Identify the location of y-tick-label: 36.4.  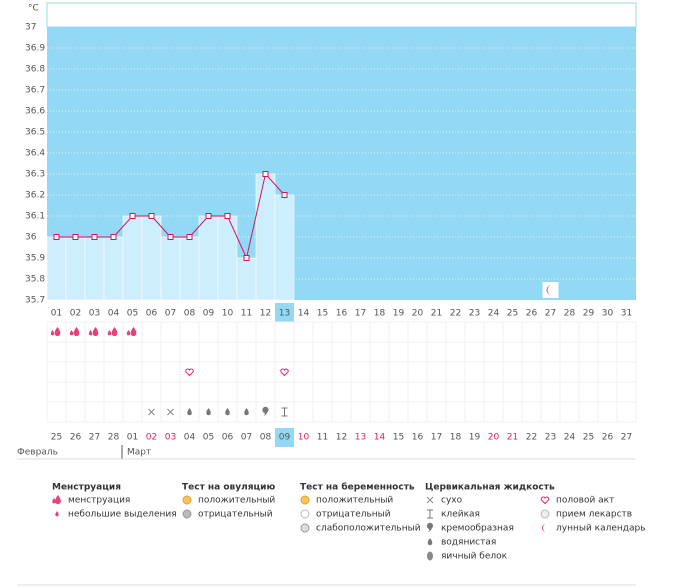
(35, 154).